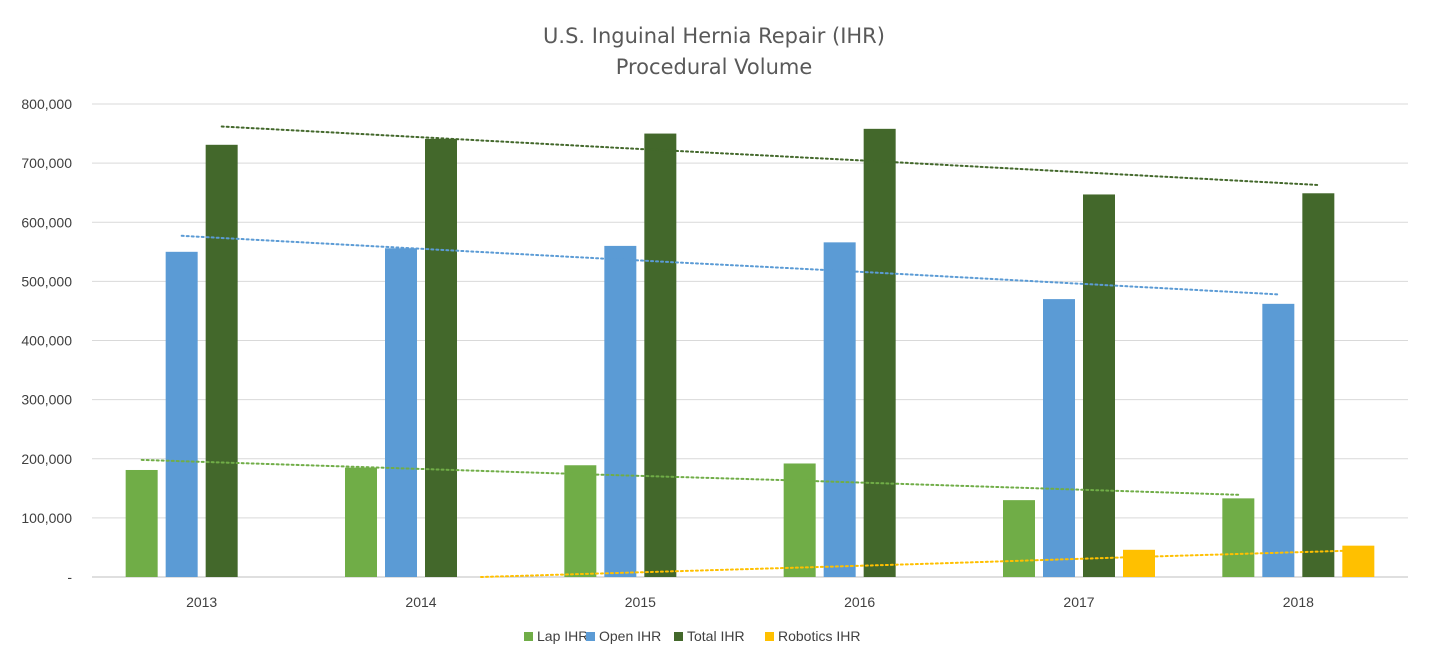 Image resolution: width=1429 pixels, height=666 pixels. What do you see at coordinates (750, 602) in the screenshot?
I see `x-axis: 2013 2014 2015 2016 2017 2018` at bounding box center [750, 602].